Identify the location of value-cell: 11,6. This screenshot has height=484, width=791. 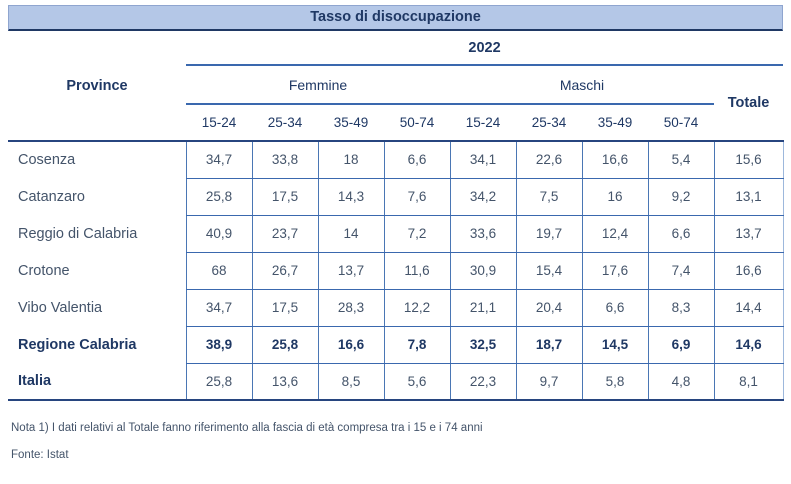
(416, 271).